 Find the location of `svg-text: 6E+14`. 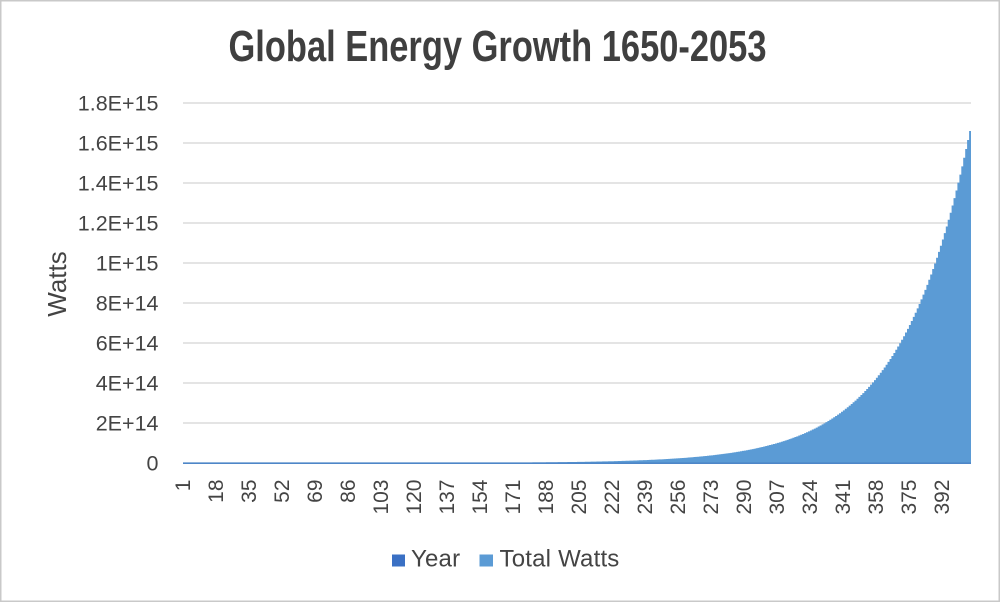

svg-text: 6E+14 is located at coordinates (127, 343).